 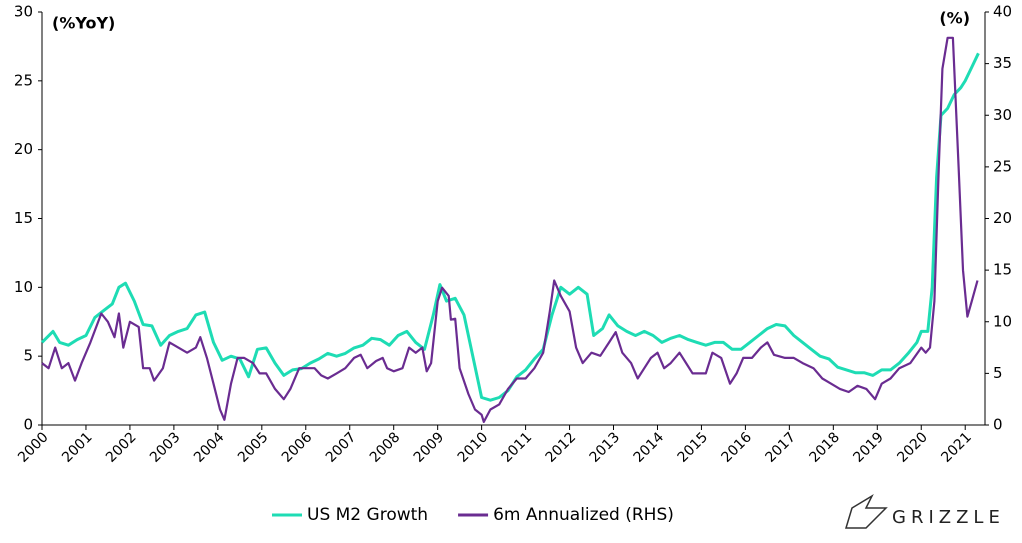 I want to click on y2-tick-label: 20, so click(x=1002, y=218).